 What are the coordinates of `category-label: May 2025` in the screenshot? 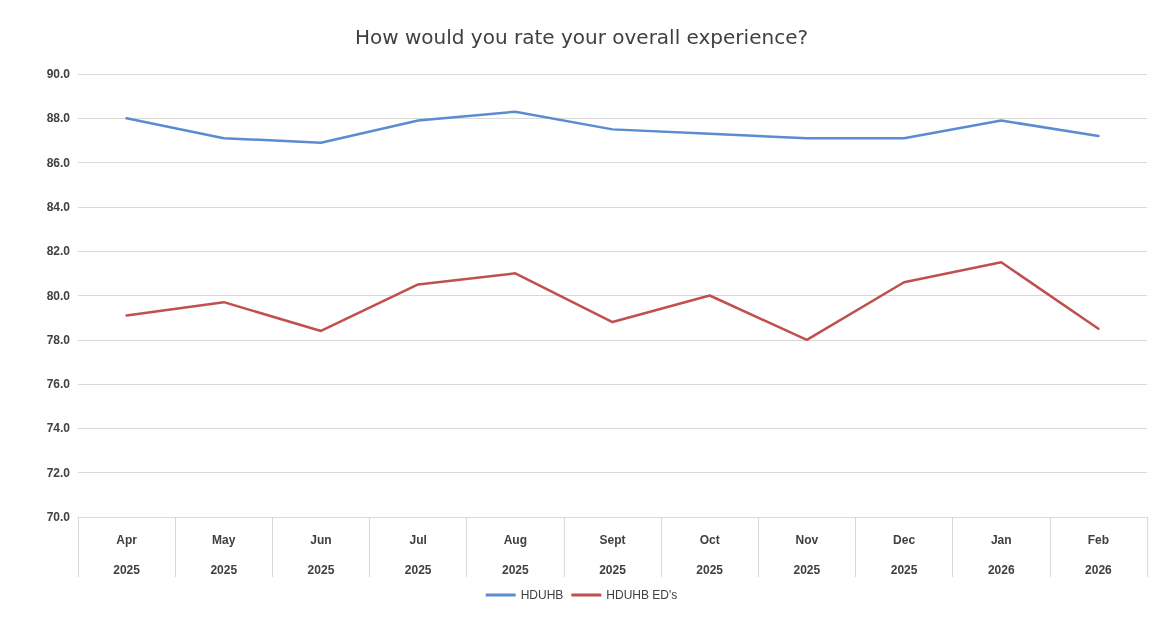 It's located at (224, 555).